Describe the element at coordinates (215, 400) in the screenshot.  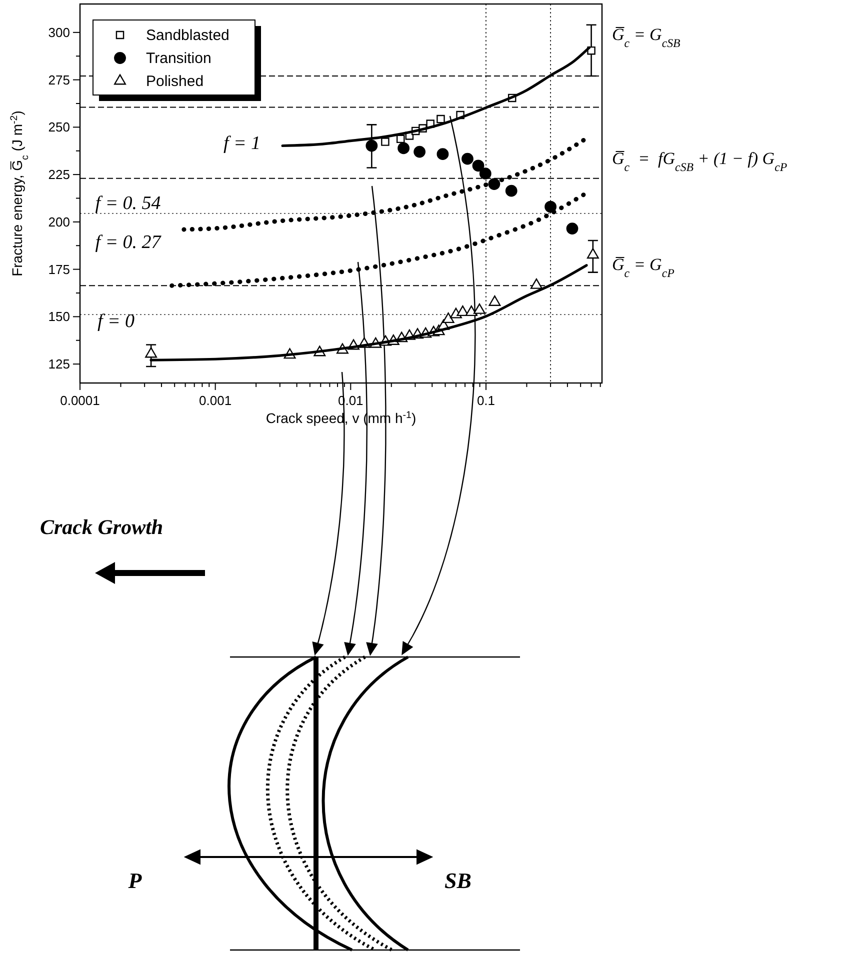
I see `x-tick-label: 0.001` at that location.